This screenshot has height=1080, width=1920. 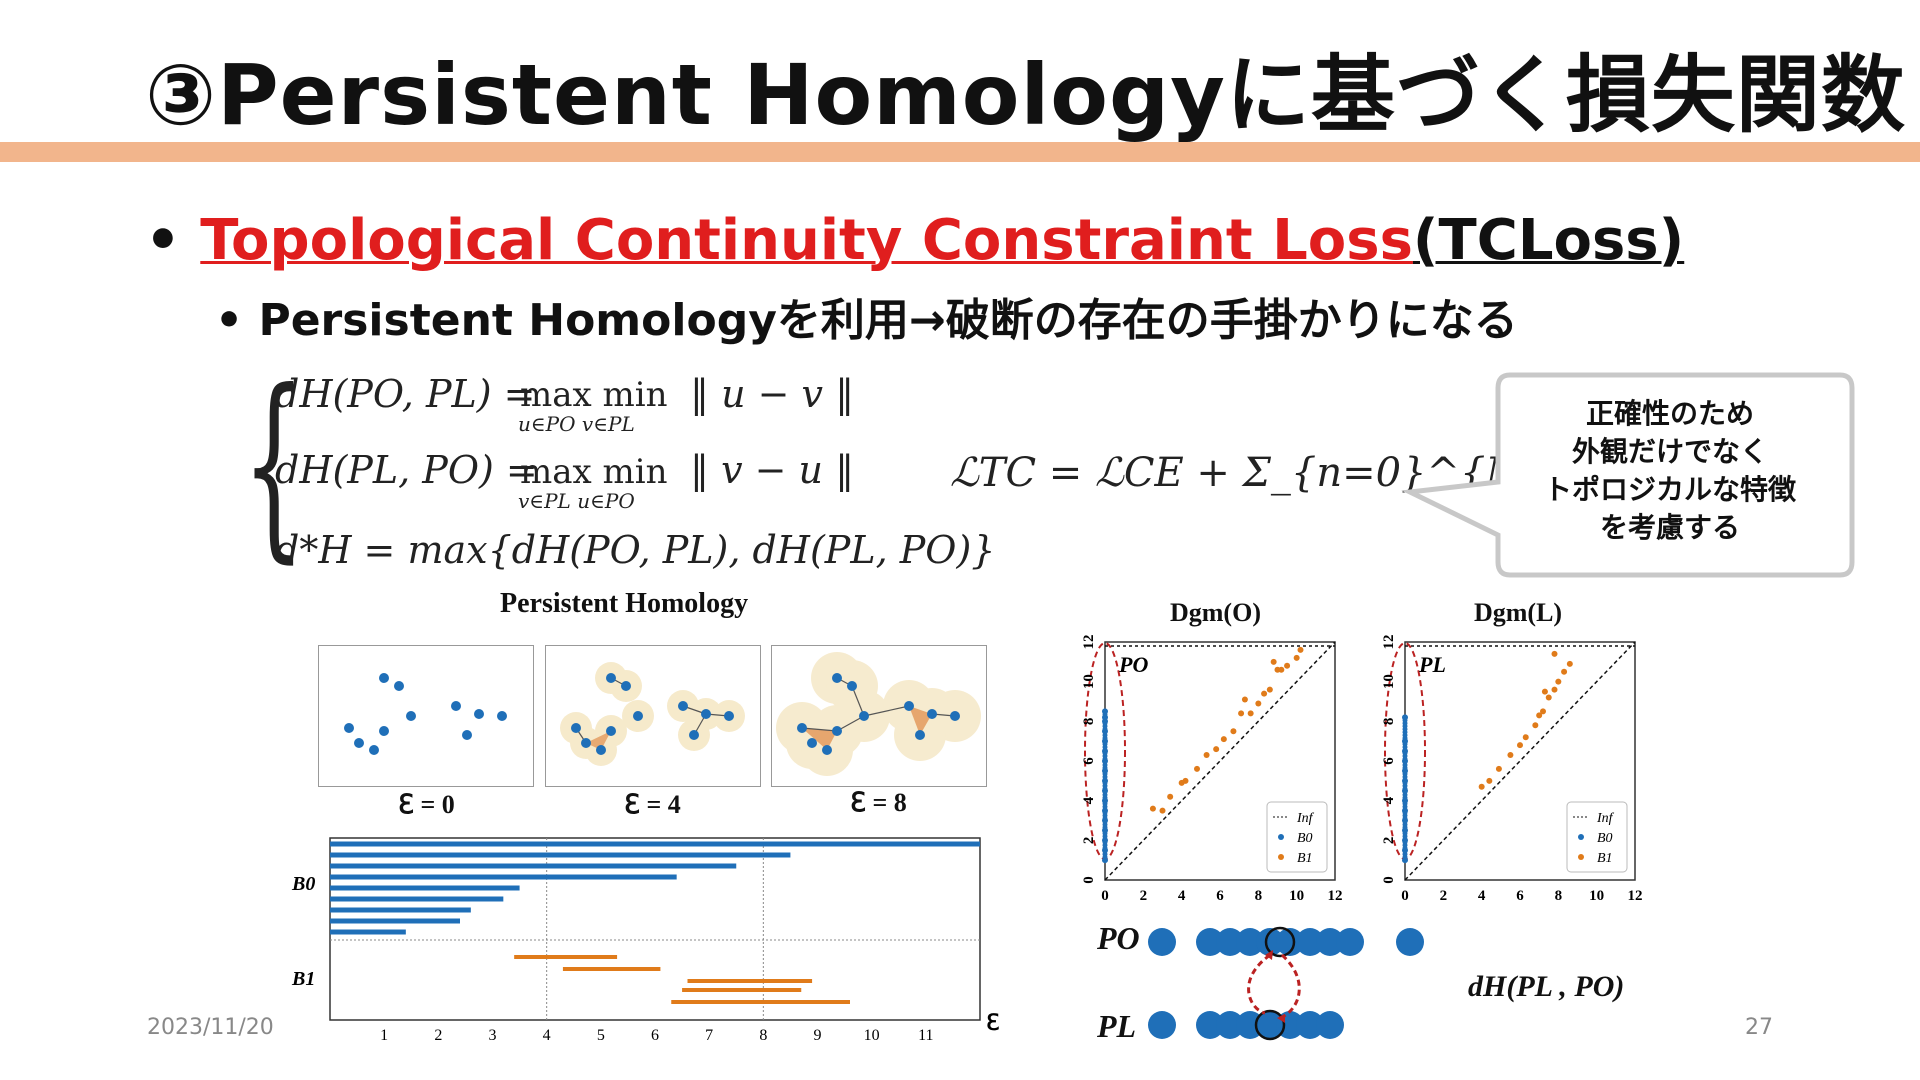 I want to click on callout-line-3: トポロジカルな特徴, so click(x=1669, y=489).